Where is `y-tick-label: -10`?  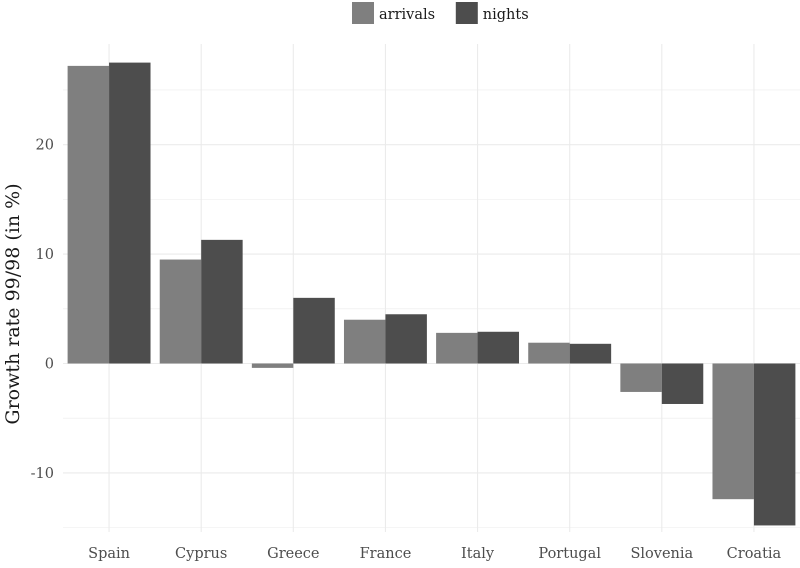
y-tick-label: -10 is located at coordinates (42, 474).